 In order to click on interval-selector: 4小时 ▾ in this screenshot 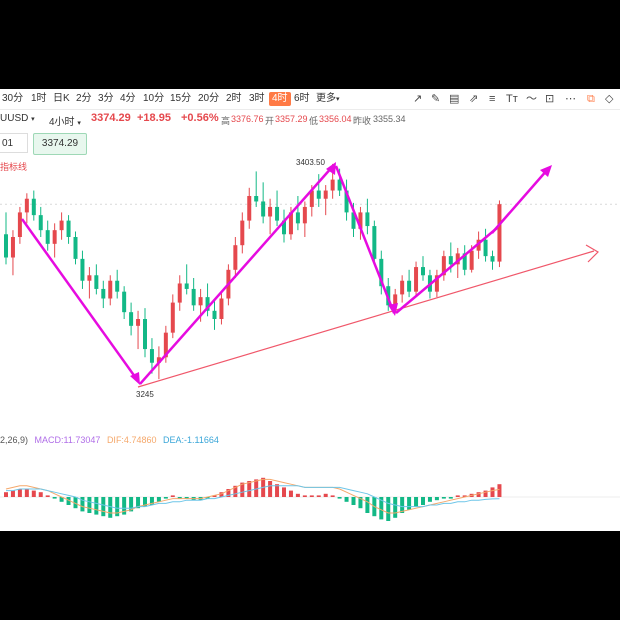, I will do `click(65, 120)`.